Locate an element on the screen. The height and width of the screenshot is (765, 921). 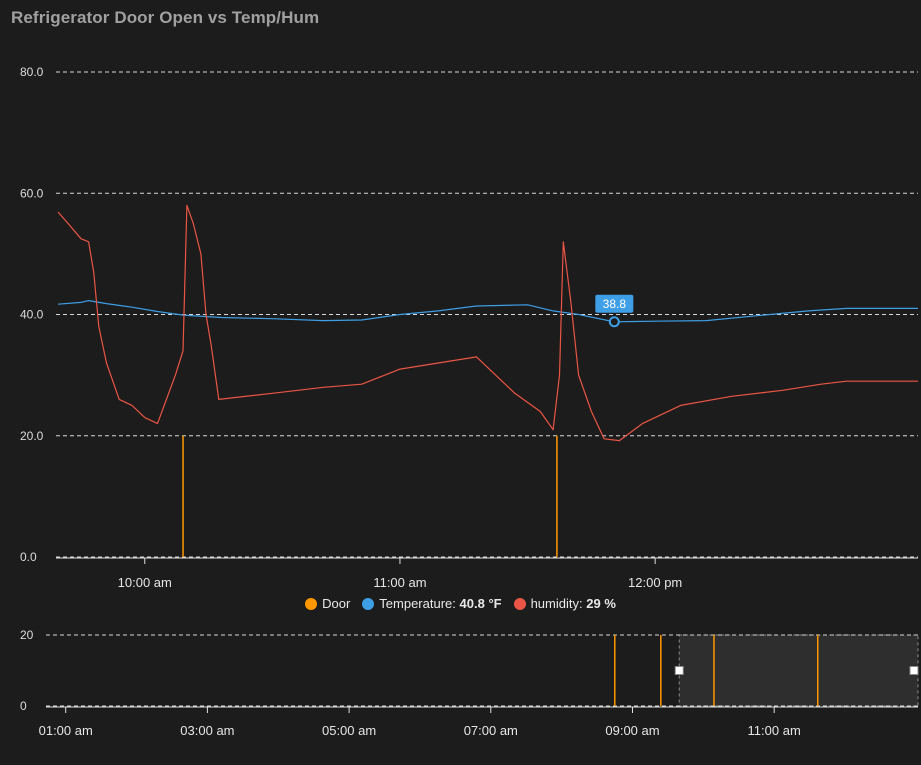
tooltip-value: 38.8 is located at coordinates (615, 304).